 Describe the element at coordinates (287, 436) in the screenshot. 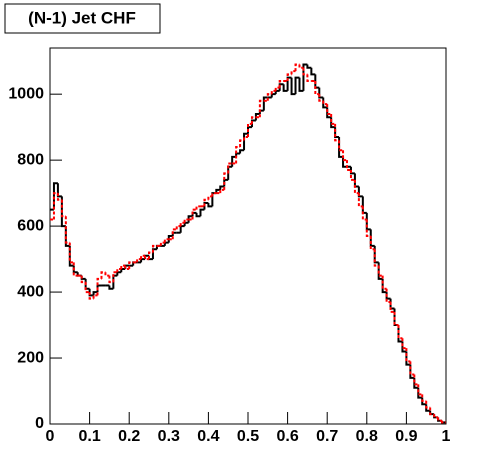

I see `x-tick-label: 0.6` at that location.